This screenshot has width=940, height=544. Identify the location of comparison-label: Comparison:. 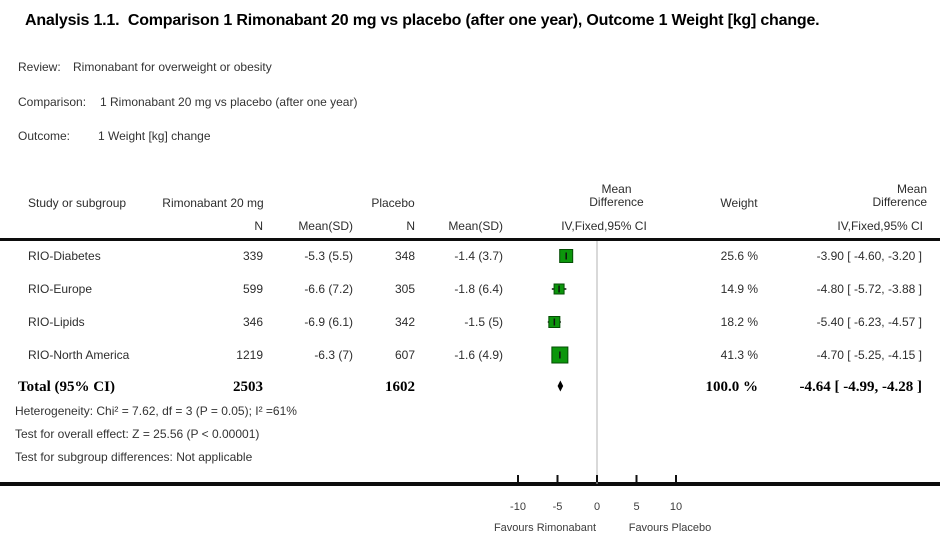
(52, 102).